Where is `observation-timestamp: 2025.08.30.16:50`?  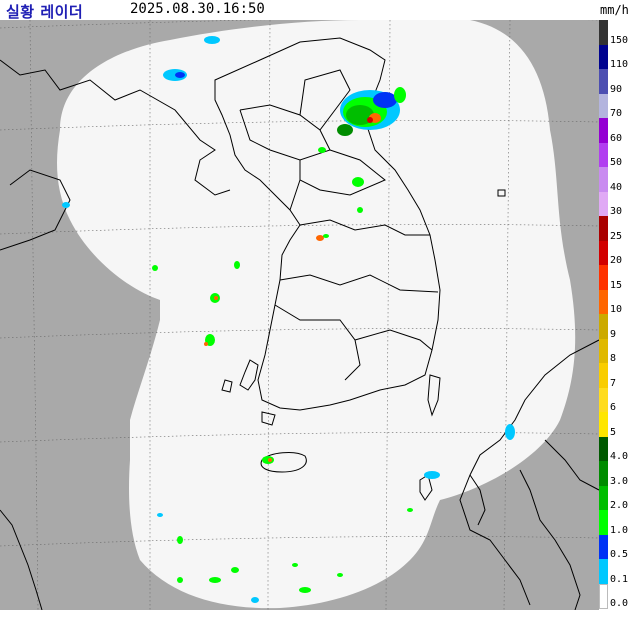
observation-timestamp: 2025.08.30.16:50 is located at coordinates (197, 9).